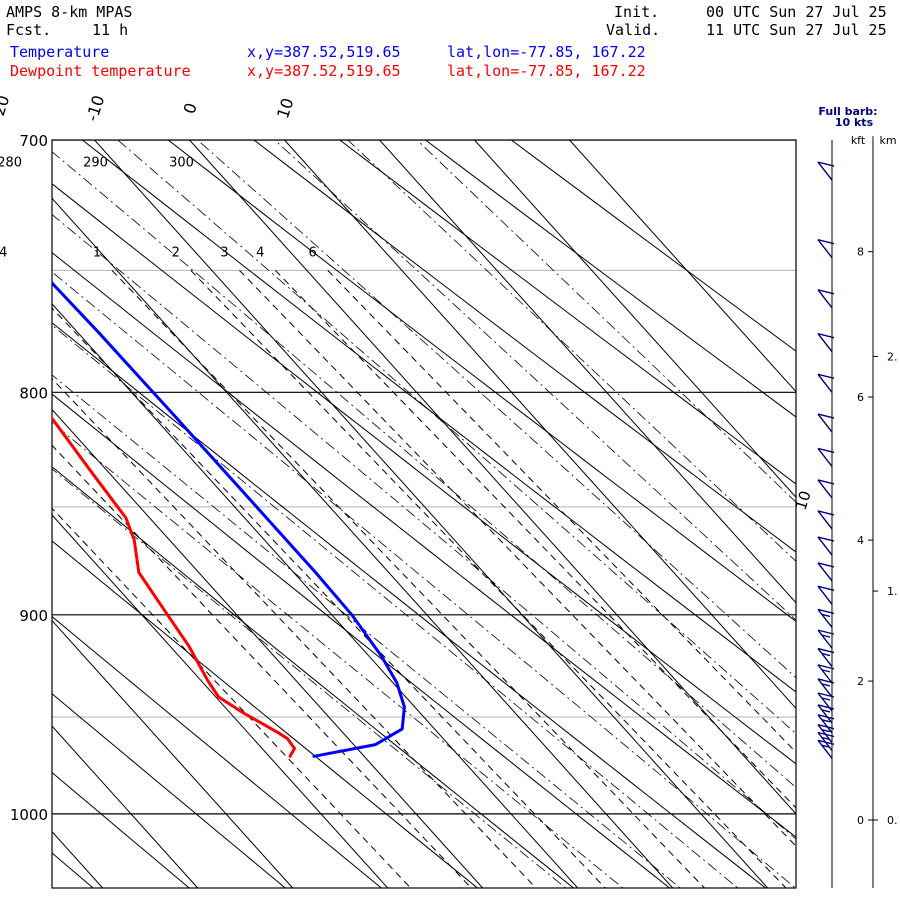 Image resolution: width=900 pixels, height=900 pixels. I want to click on legend-temperature-xy: x,y=387.52,519.65, so click(324, 52).